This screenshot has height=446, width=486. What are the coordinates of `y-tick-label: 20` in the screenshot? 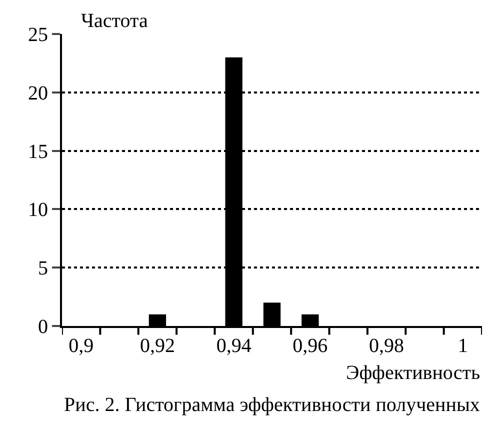 It's located at (38, 93).